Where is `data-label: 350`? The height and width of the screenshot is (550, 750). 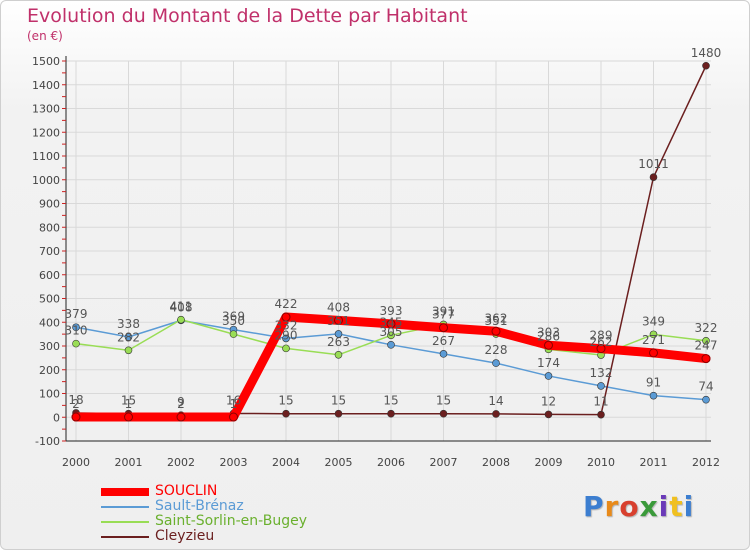
data-label: 350 is located at coordinates (233, 321).